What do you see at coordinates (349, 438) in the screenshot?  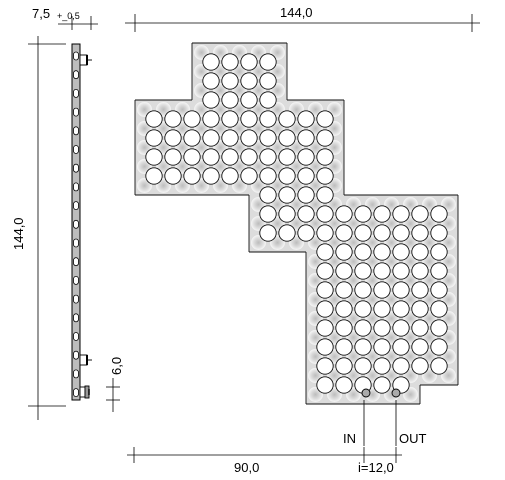 I see `inlet-label: IN` at bounding box center [349, 438].